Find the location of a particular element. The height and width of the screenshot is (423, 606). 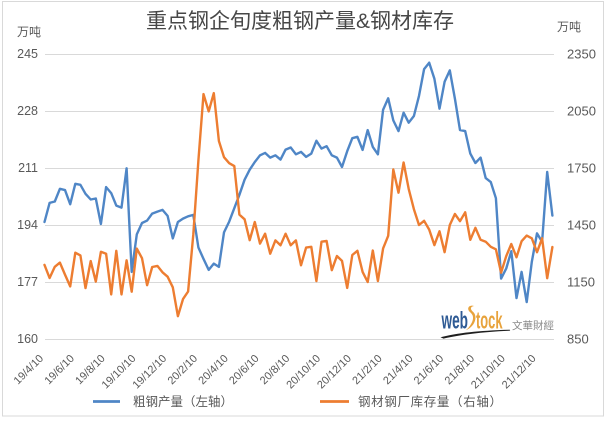

svg-text: 重点钢企旬度粗钢产量&钢材库存 is located at coordinates (300, 21).